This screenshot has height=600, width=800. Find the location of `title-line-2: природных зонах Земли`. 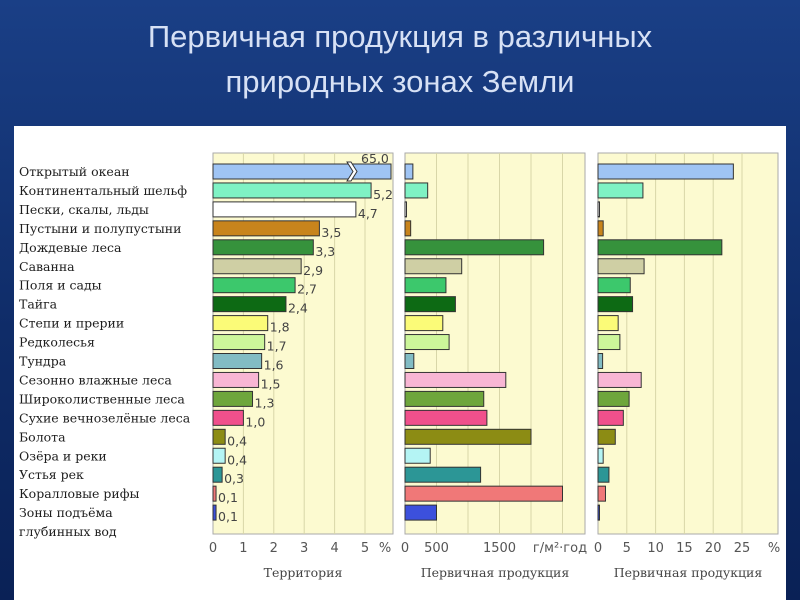

title-line-2: природных зонах Земли is located at coordinates (400, 81).